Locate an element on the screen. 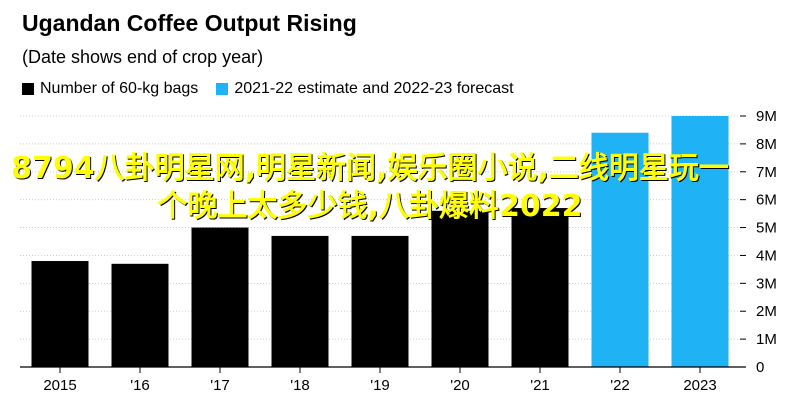  legend-swatch-bags is located at coordinates (28, 89).